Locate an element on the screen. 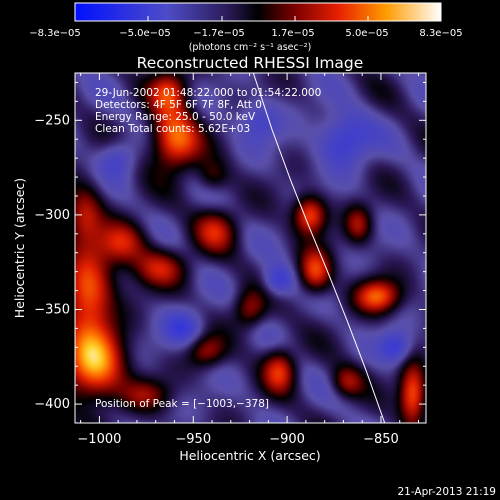  colorbar-tick-label: 5.0e−05 is located at coordinates (366, 33).